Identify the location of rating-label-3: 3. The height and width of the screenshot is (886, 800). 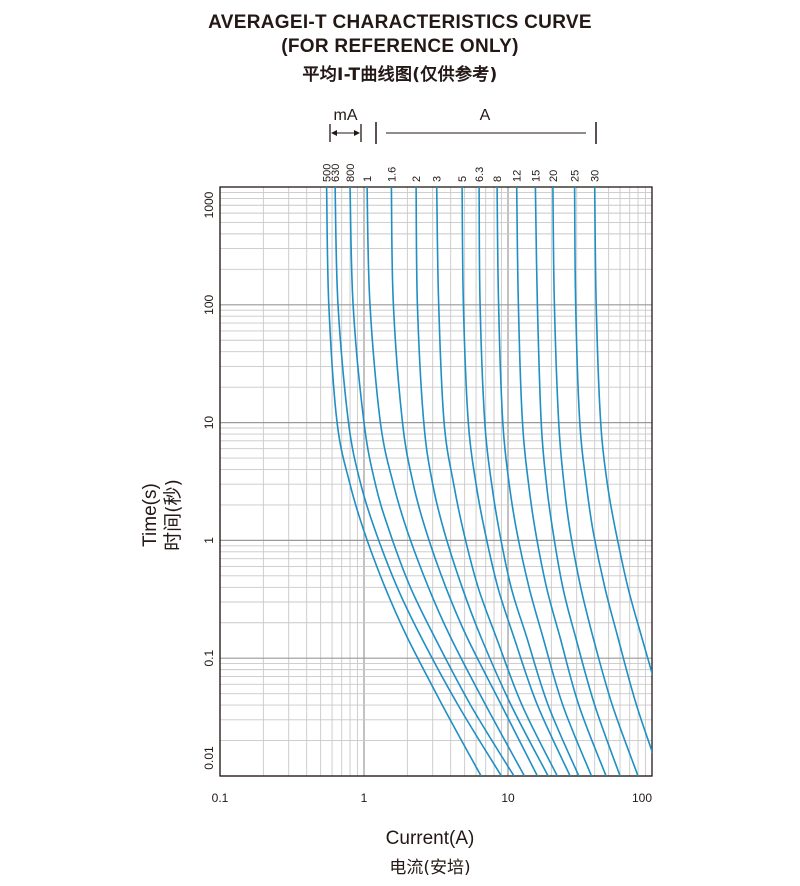
(438, 179).